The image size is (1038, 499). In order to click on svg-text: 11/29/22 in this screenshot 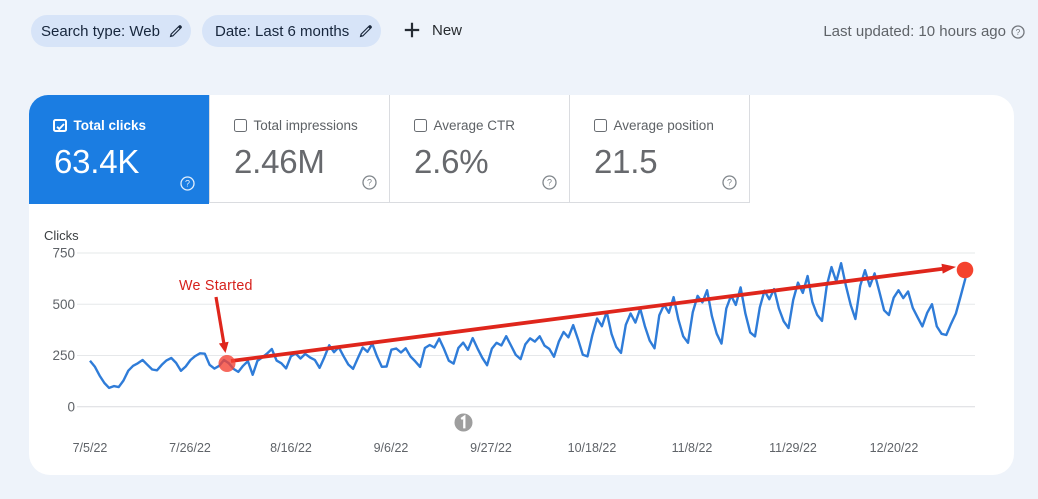, I will do `click(793, 448)`.